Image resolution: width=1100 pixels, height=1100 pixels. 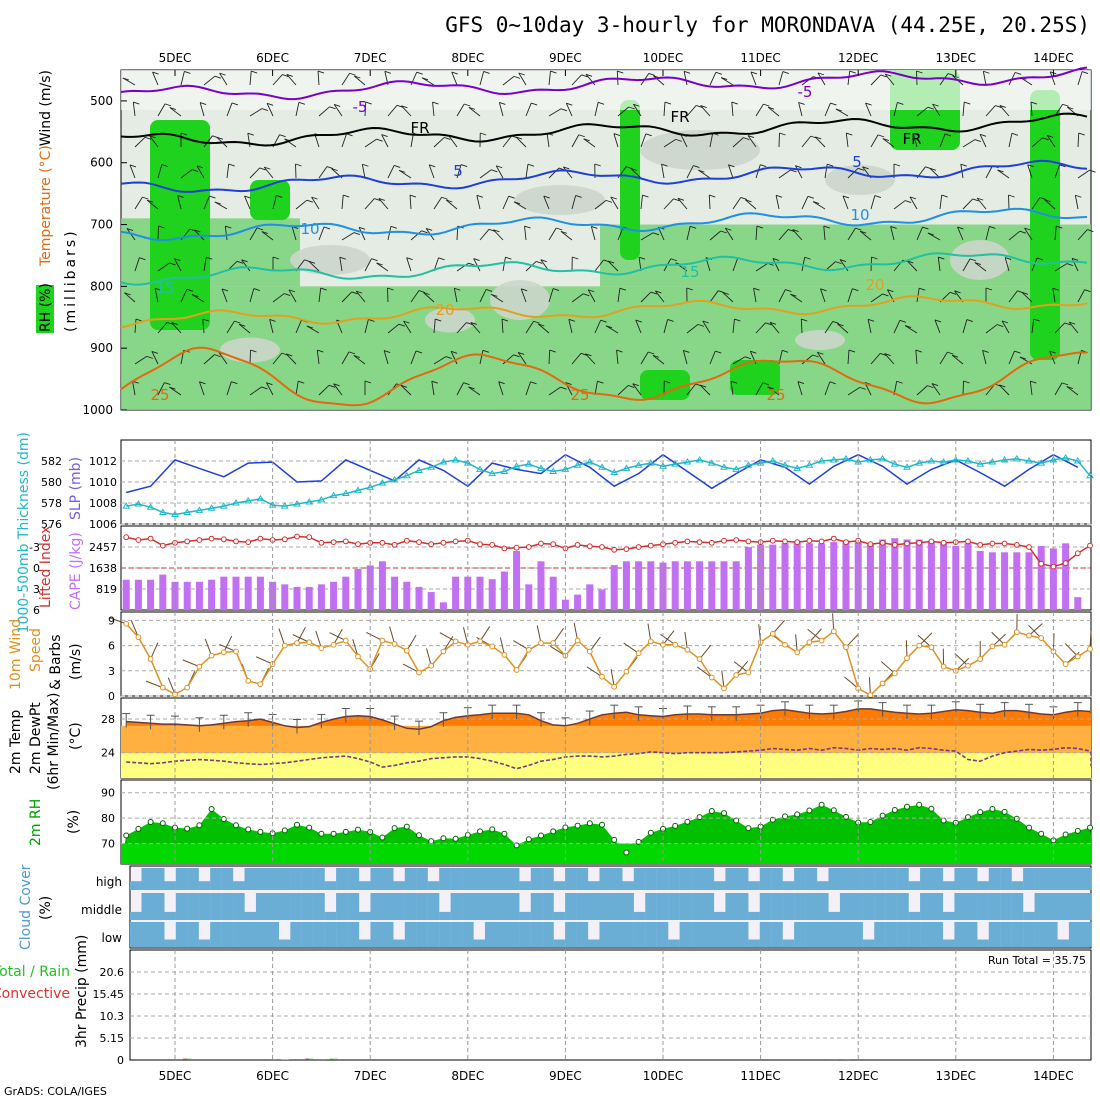 I want to click on wind10m-line-point, so click(x=1077, y=656).